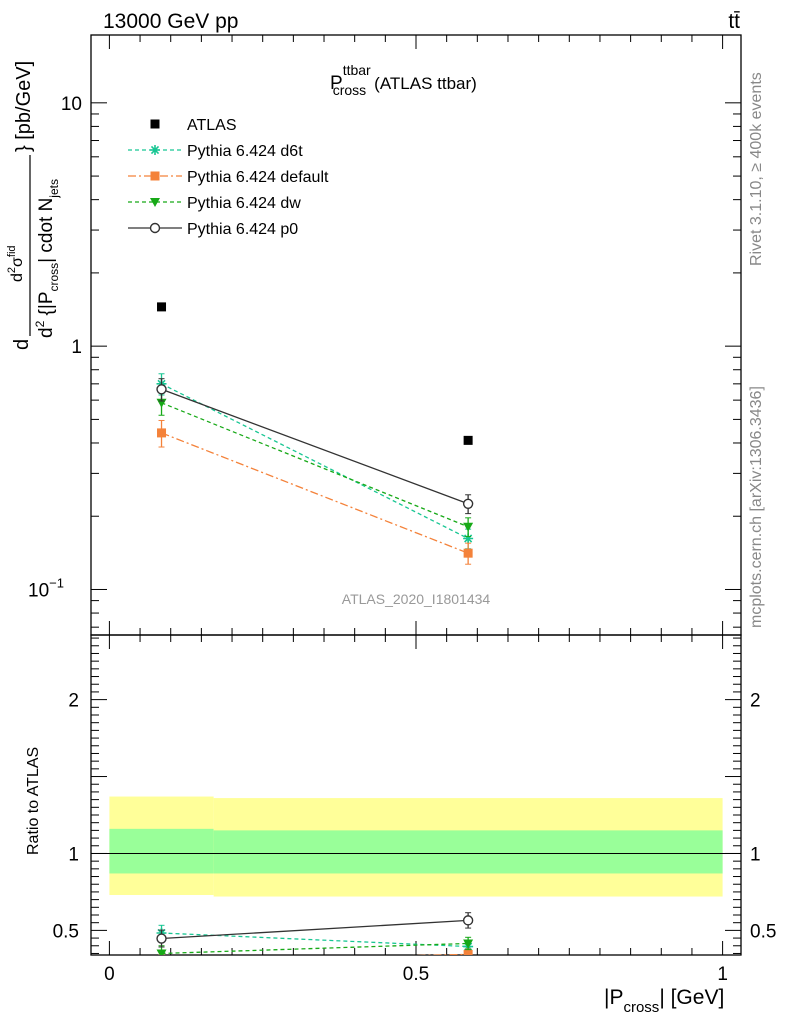  Describe the element at coordinates (22, 344) in the screenshot. I see `svg-text: d` at that location.